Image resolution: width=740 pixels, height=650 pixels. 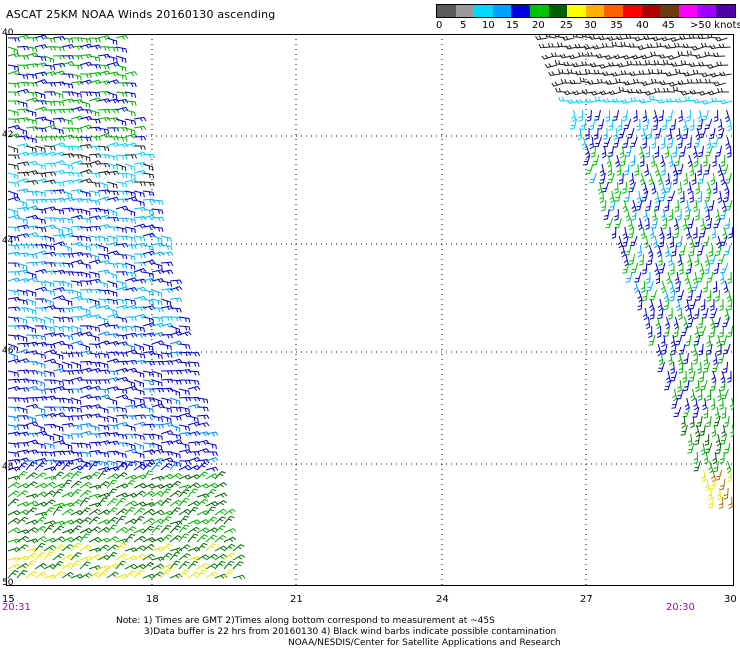 I want to click on lon-label-21: 21, so click(x=296, y=599).